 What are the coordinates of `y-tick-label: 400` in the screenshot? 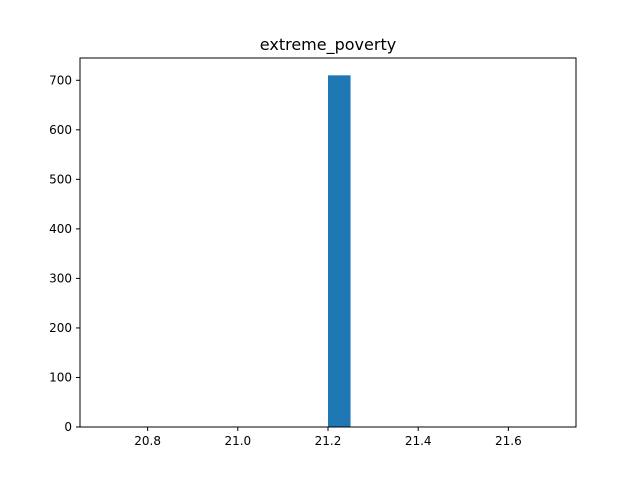 It's located at (60, 229).